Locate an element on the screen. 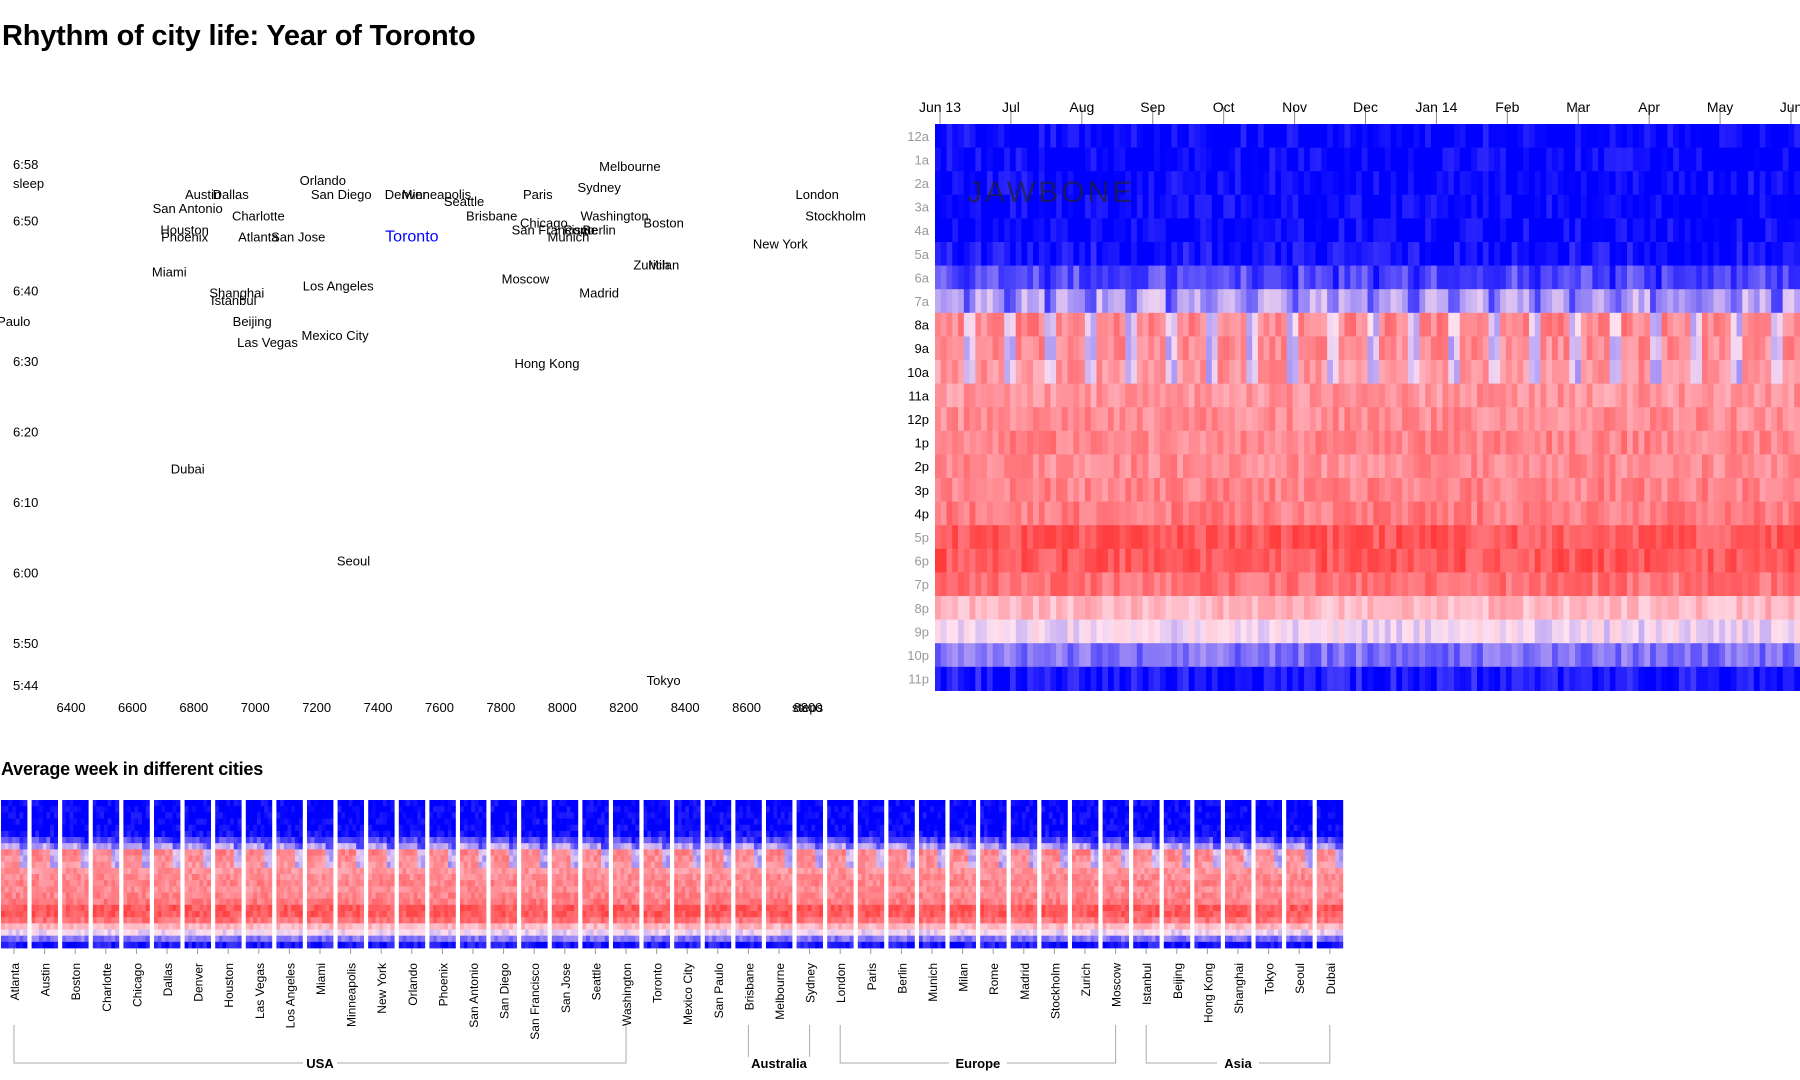  city-point-houston: Houston is located at coordinates (184, 229).